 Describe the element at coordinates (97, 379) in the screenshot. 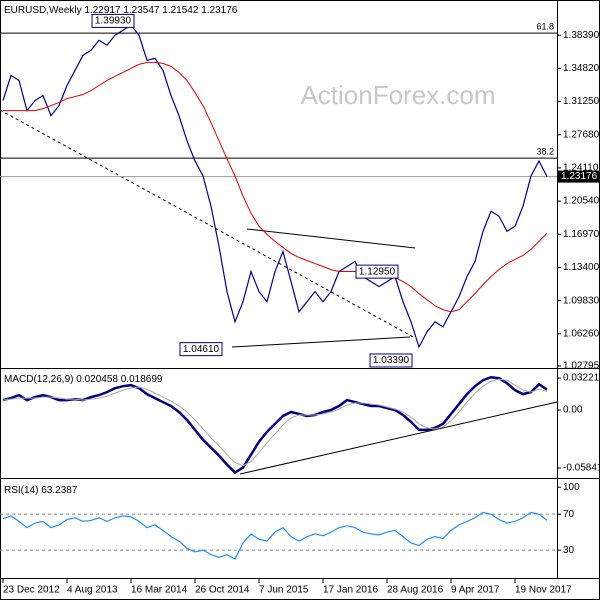

I see `macd-value: 0.020458` at that location.